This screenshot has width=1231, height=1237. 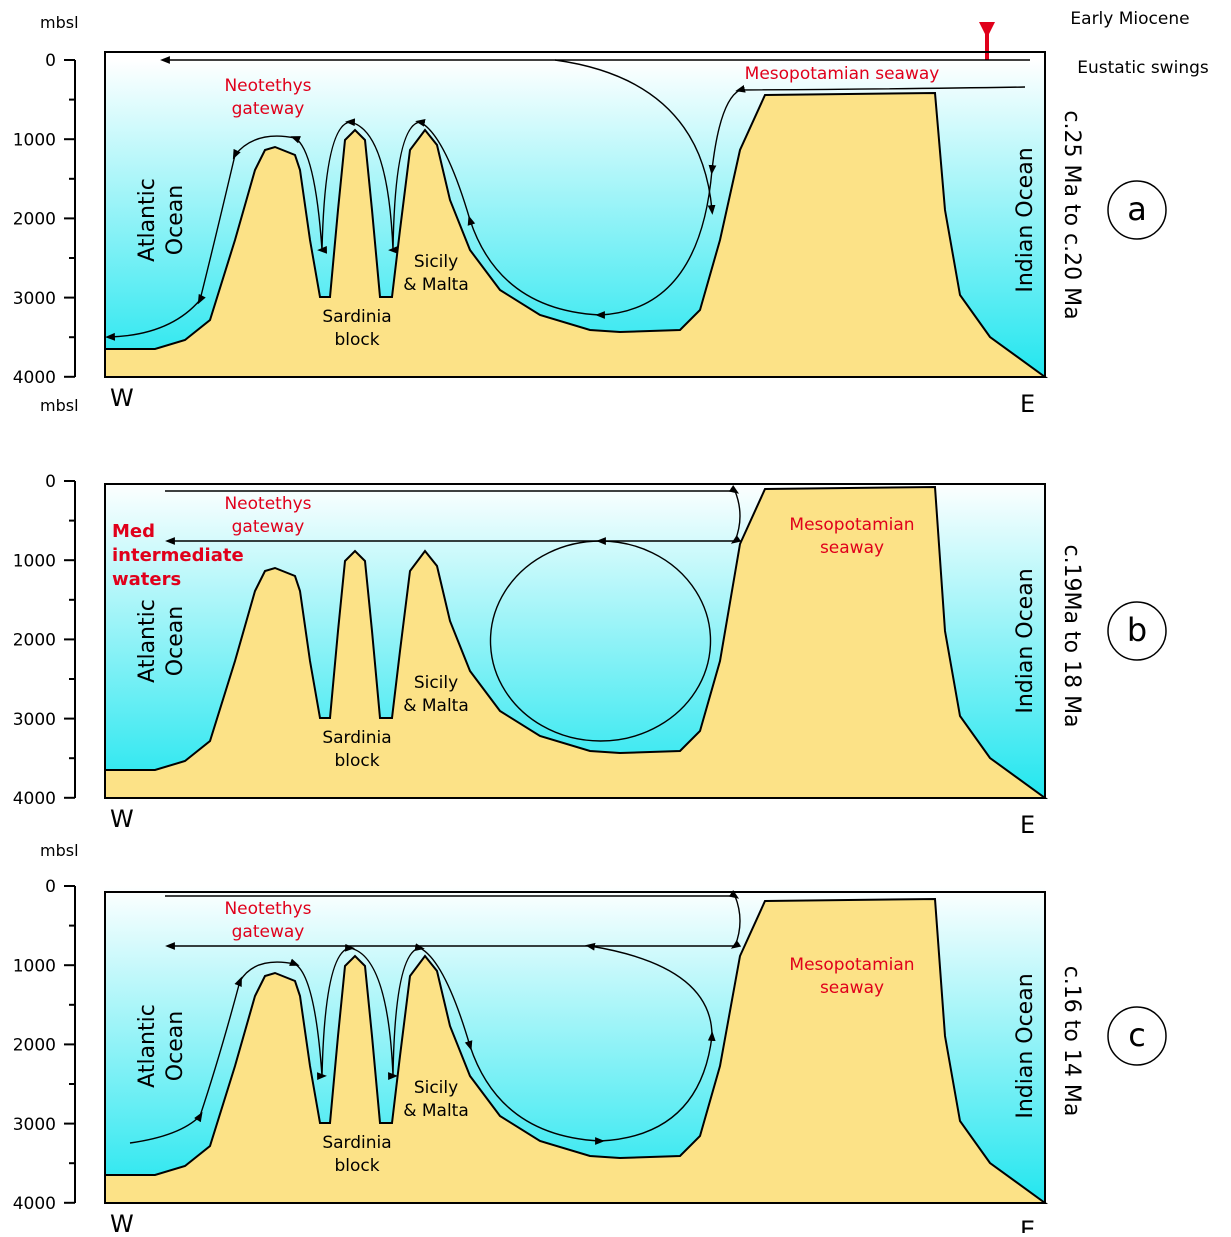 I want to click on age-label: c.19Ma to 18 Ma, so click(x=1071, y=635).